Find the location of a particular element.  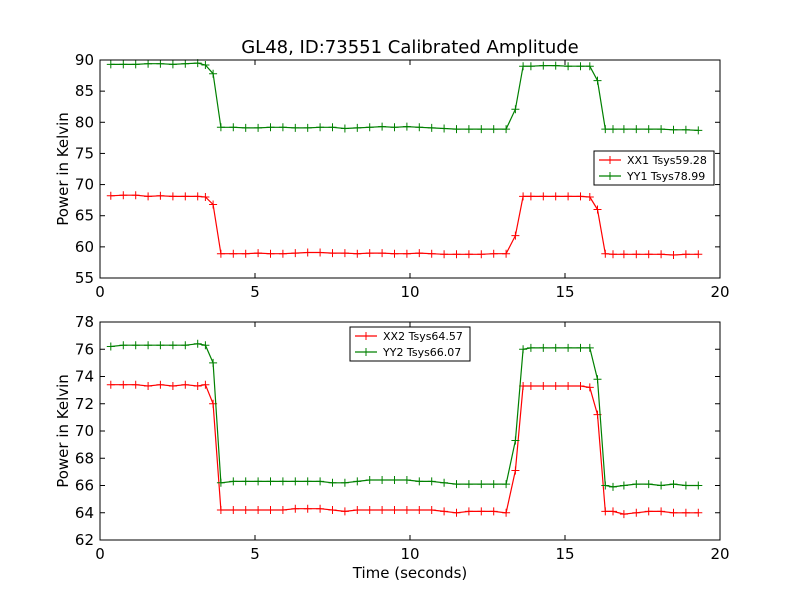

y-tick-label-0-4: 75 is located at coordinates (84, 153).